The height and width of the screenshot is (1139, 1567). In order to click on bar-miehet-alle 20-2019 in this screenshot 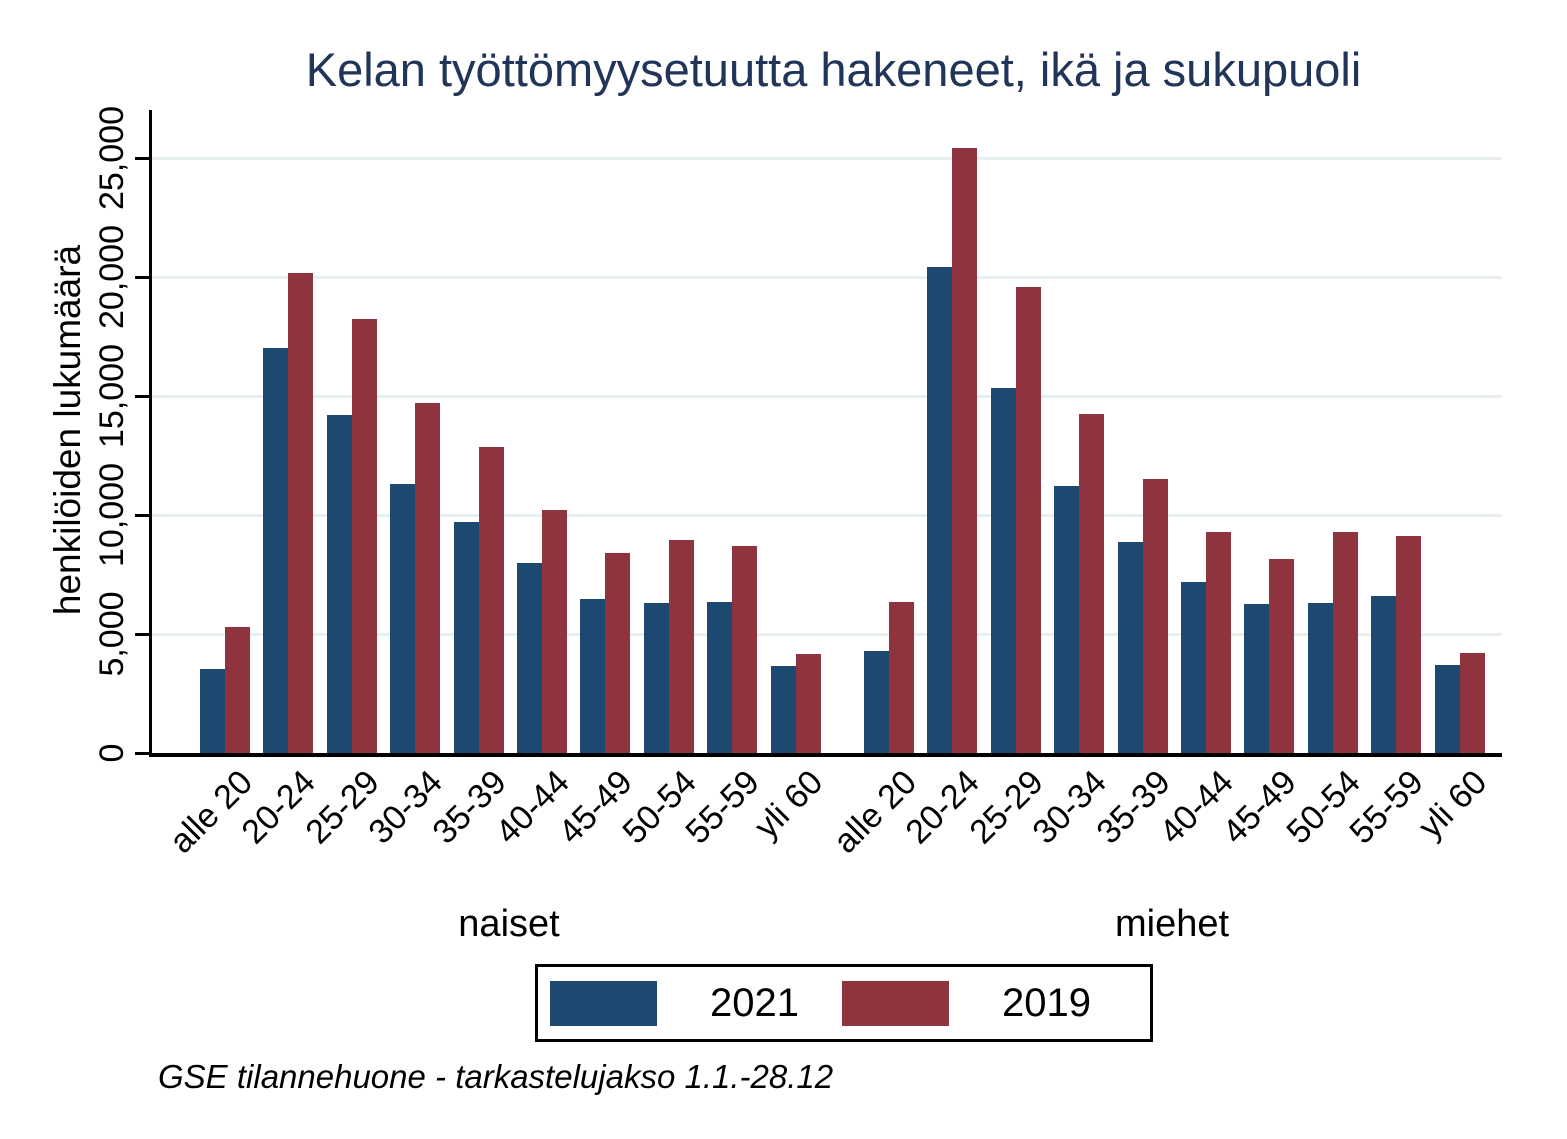, I will do `click(901, 677)`.